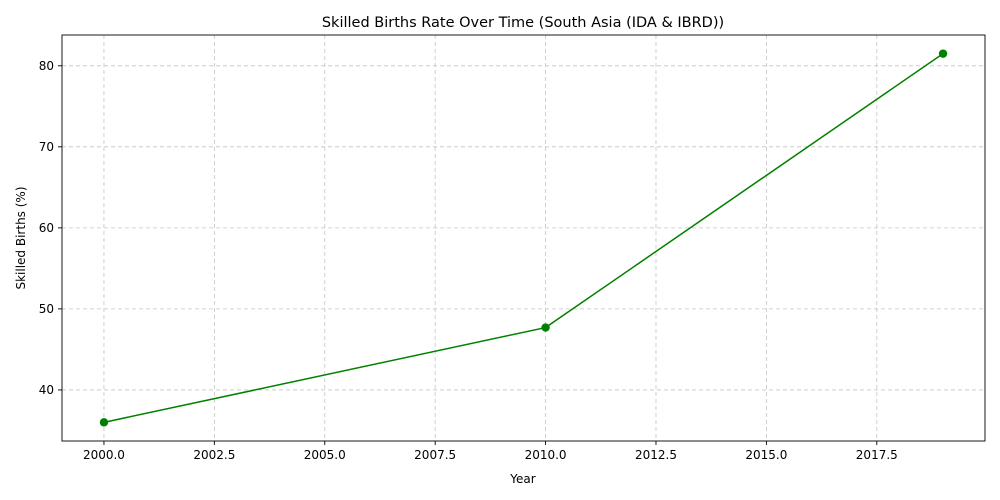  What do you see at coordinates (546, 455) in the screenshot?
I see `x-tick-label: 2010.0` at bounding box center [546, 455].